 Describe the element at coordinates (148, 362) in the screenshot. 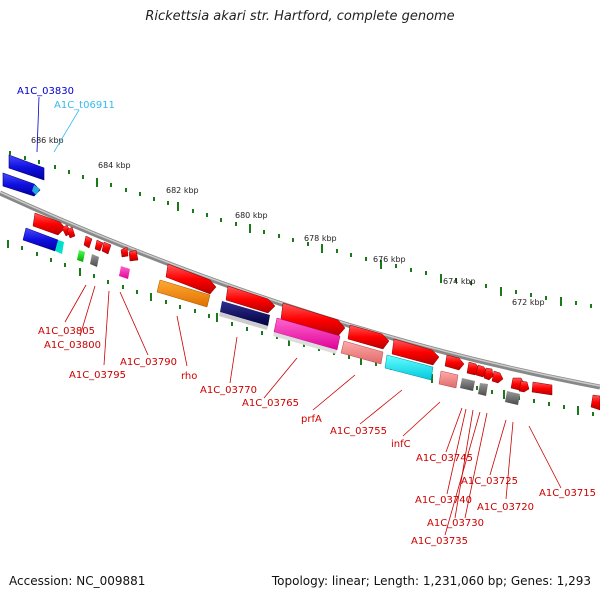

I see `label-A1C_03790: A1C_03790` at that location.